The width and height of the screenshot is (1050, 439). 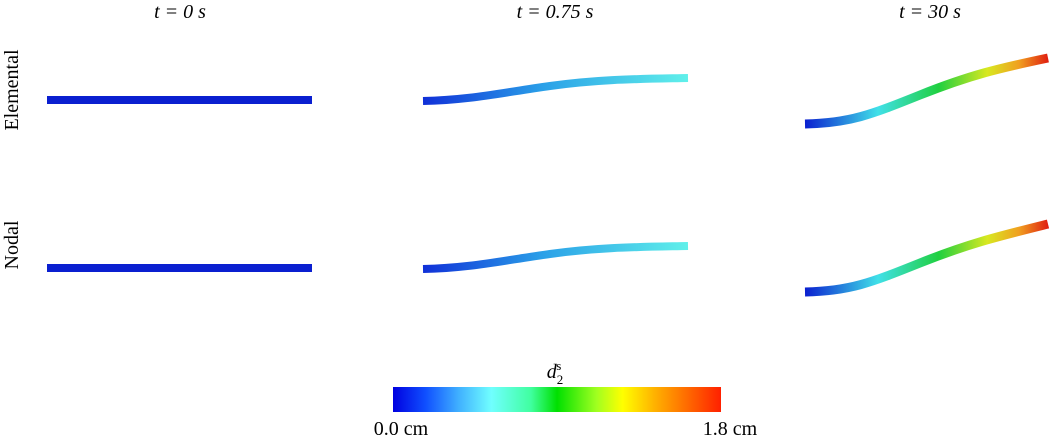 What do you see at coordinates (560, 379) in the screenshot?
I see `label-sub: 2` at bounding box center [560, 379].